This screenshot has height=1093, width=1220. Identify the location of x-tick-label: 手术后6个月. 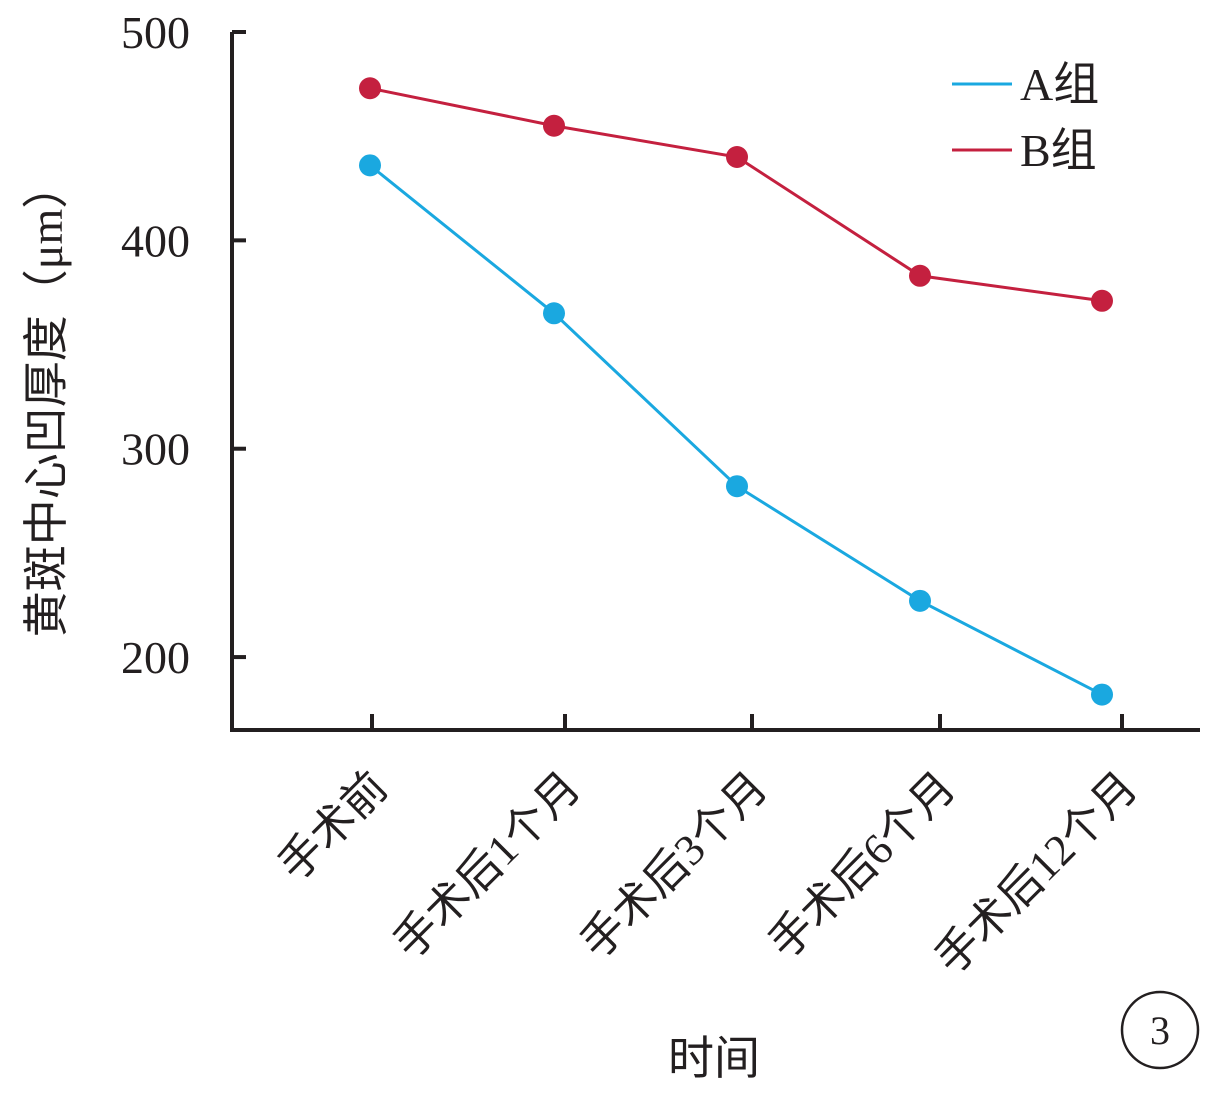
(862, 865).